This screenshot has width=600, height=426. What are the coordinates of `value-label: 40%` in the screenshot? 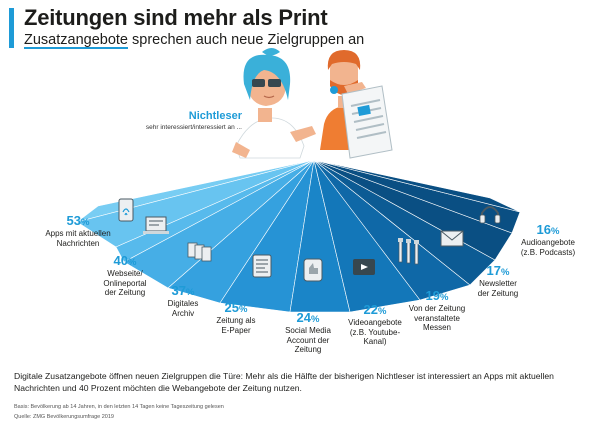 It's located at (125, 260).